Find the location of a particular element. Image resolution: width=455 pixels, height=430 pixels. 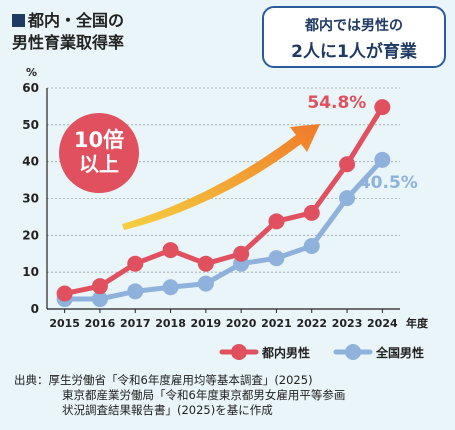

data-point-tokyo-2021 is located at coordinates (276, 221).